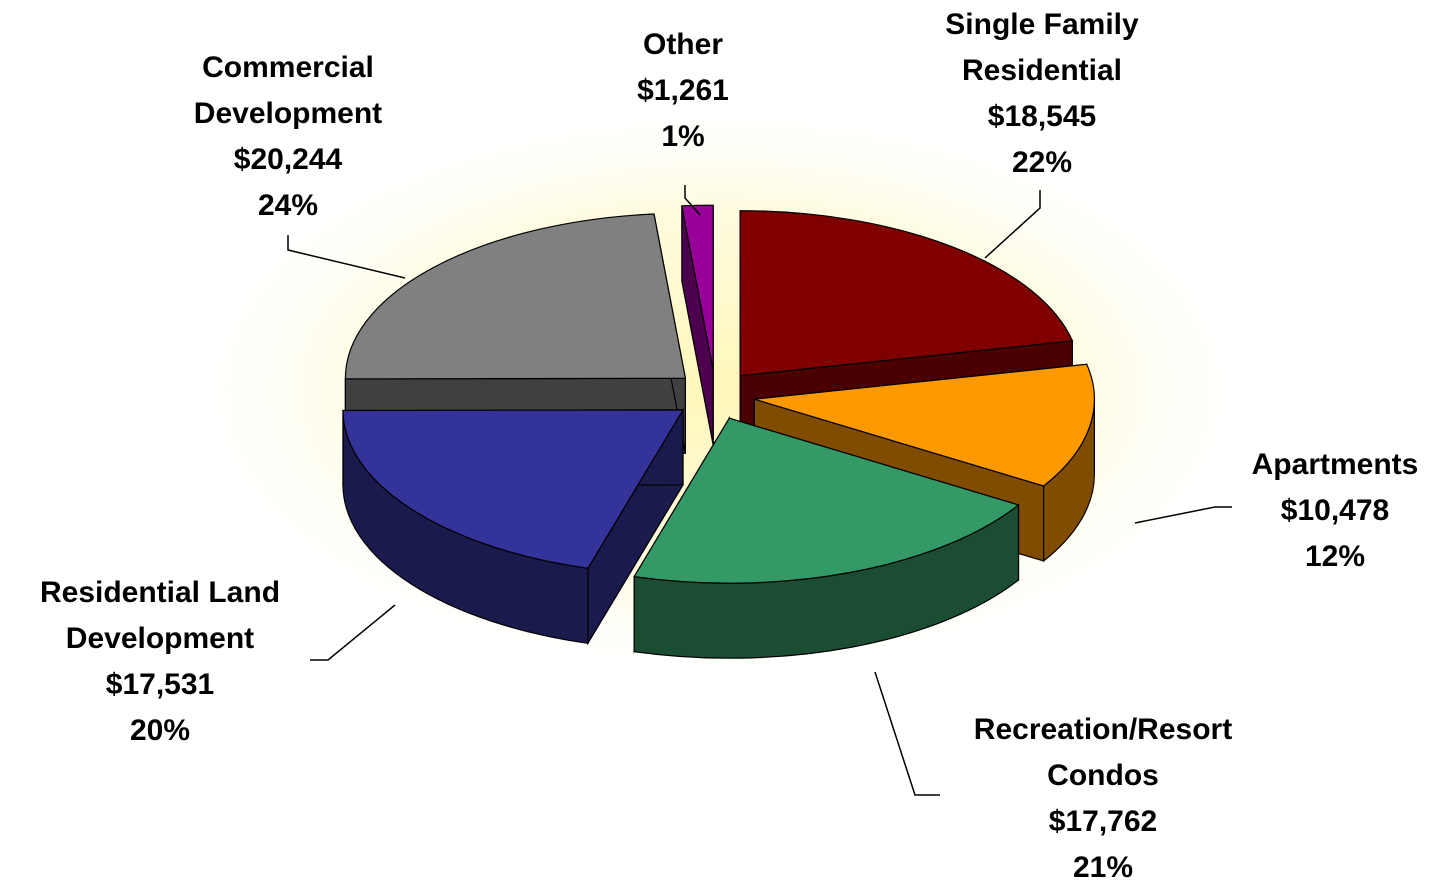 This screenshot has height=880, width=1442. I want to click on value-label: $10,478, so click(1335, 510).